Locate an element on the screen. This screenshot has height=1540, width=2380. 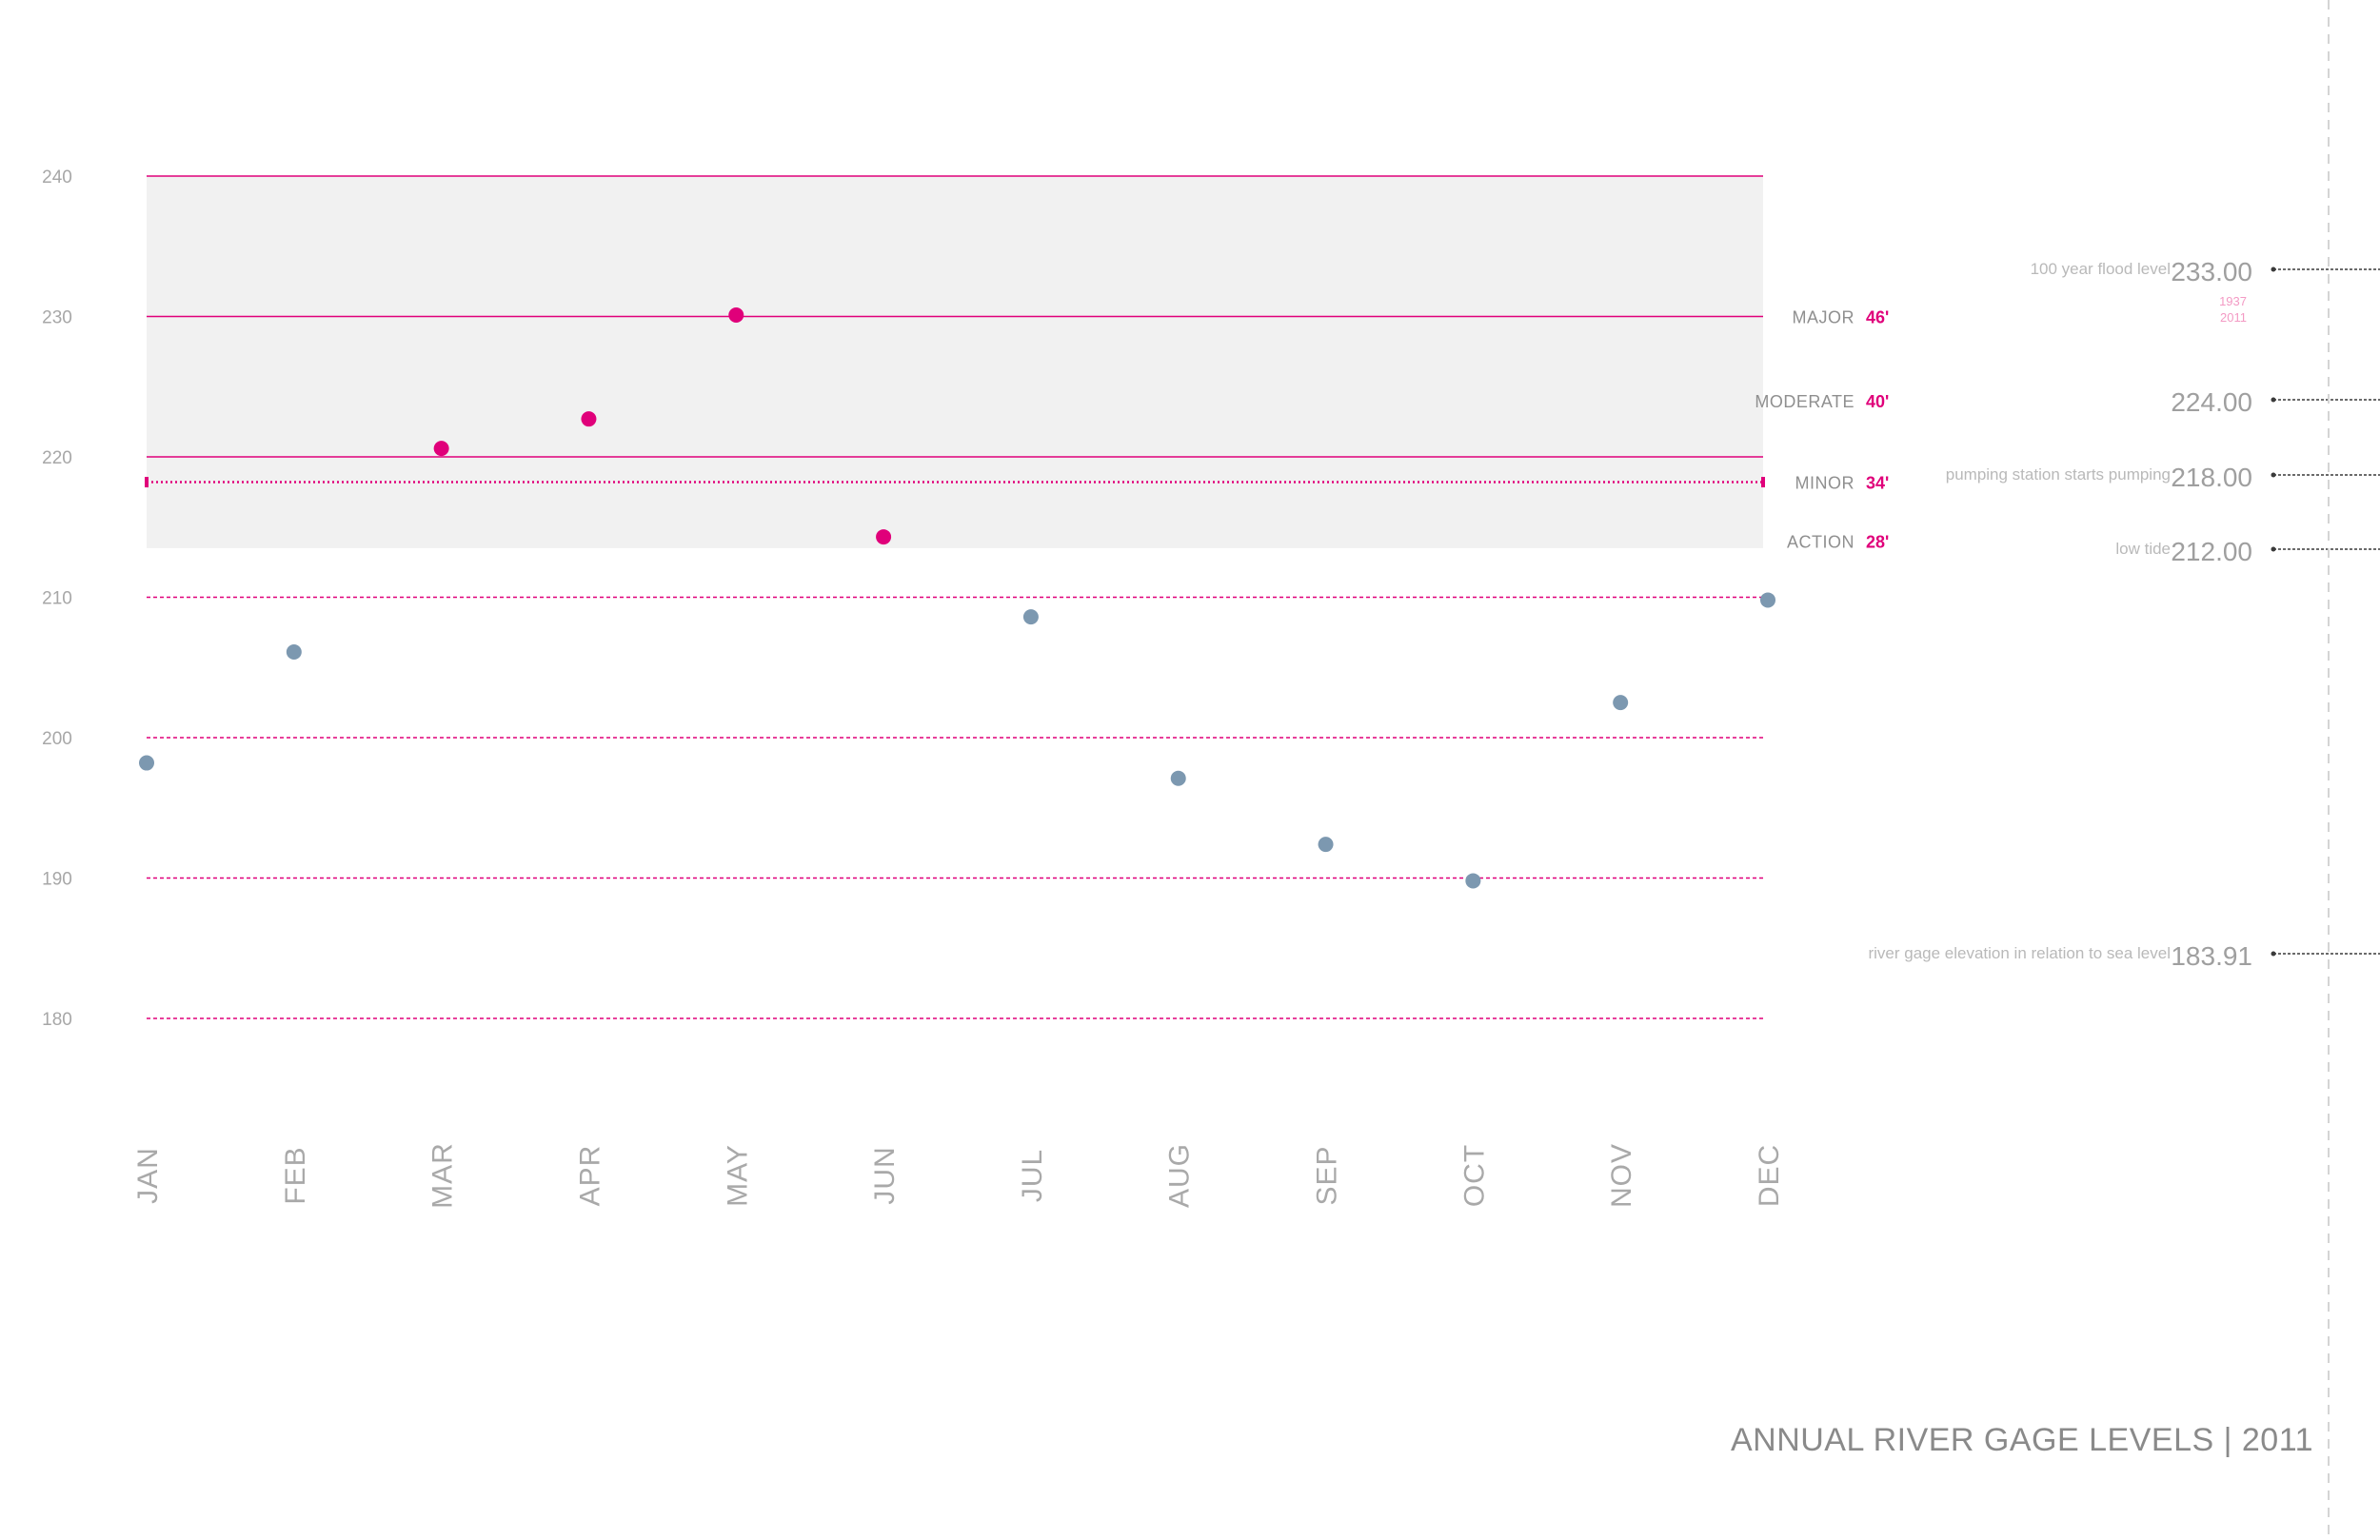
y-tick-label: 200 is located at coordinates (57, 739).